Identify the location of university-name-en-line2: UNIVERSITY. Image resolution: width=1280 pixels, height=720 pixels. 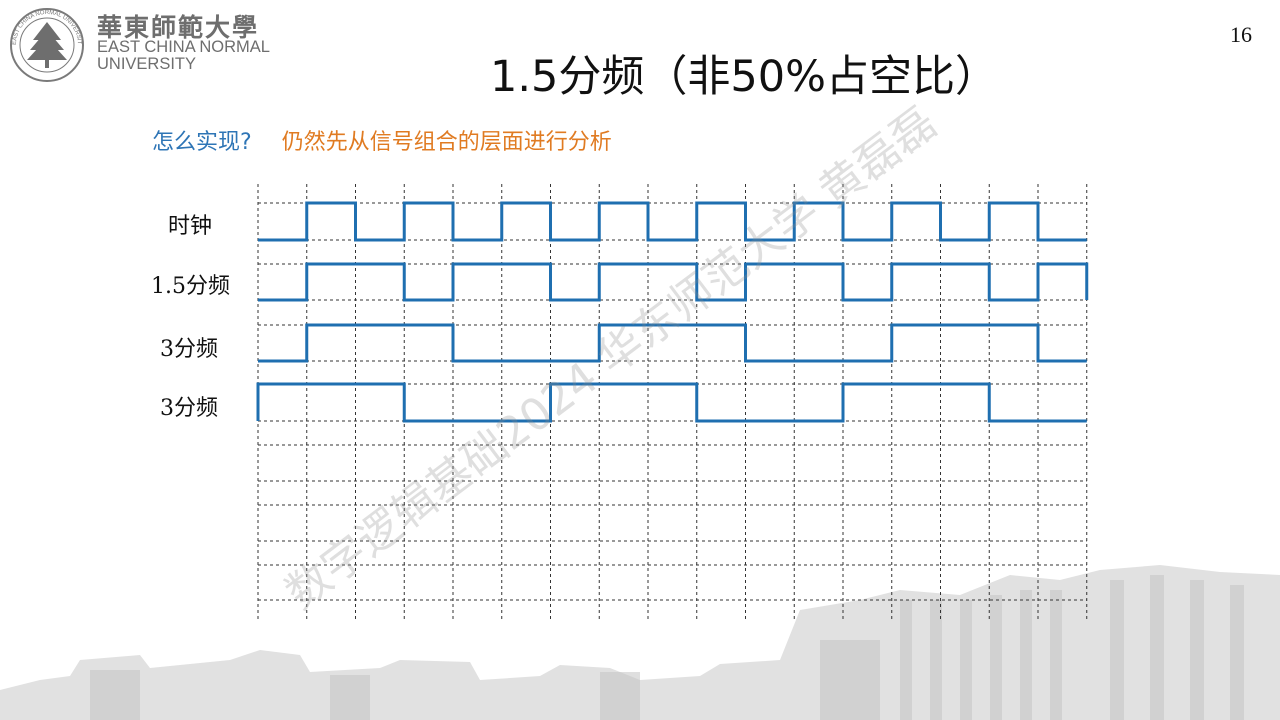
(147, 64).